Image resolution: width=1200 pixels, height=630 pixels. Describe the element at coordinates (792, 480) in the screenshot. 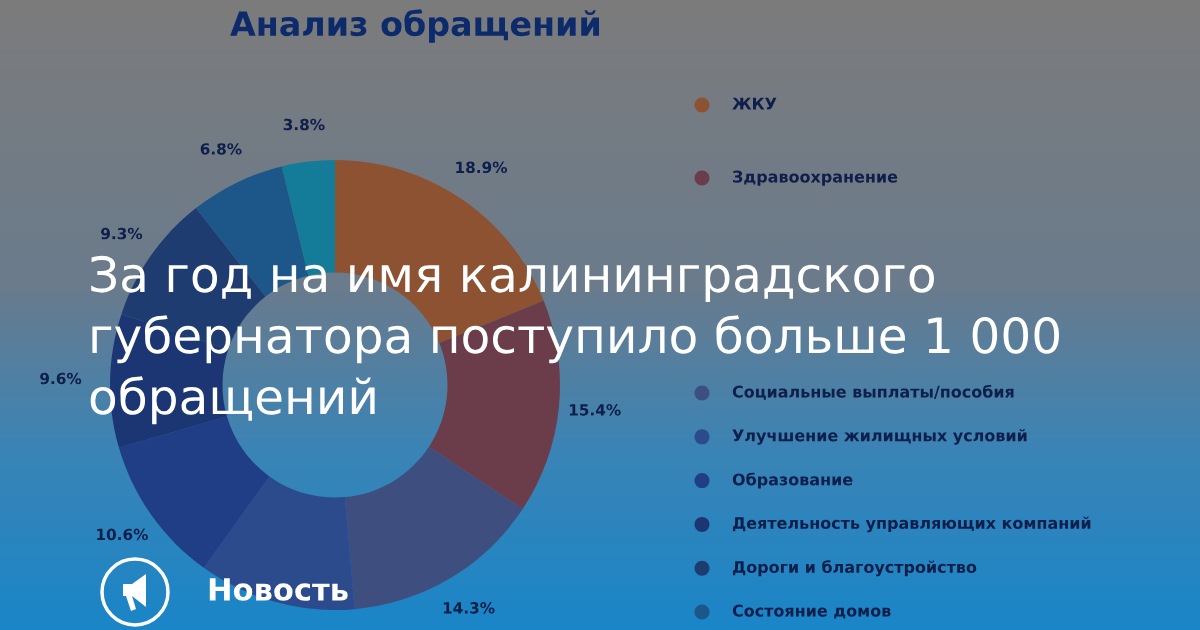

I see `legend-label: Образование` at that location.